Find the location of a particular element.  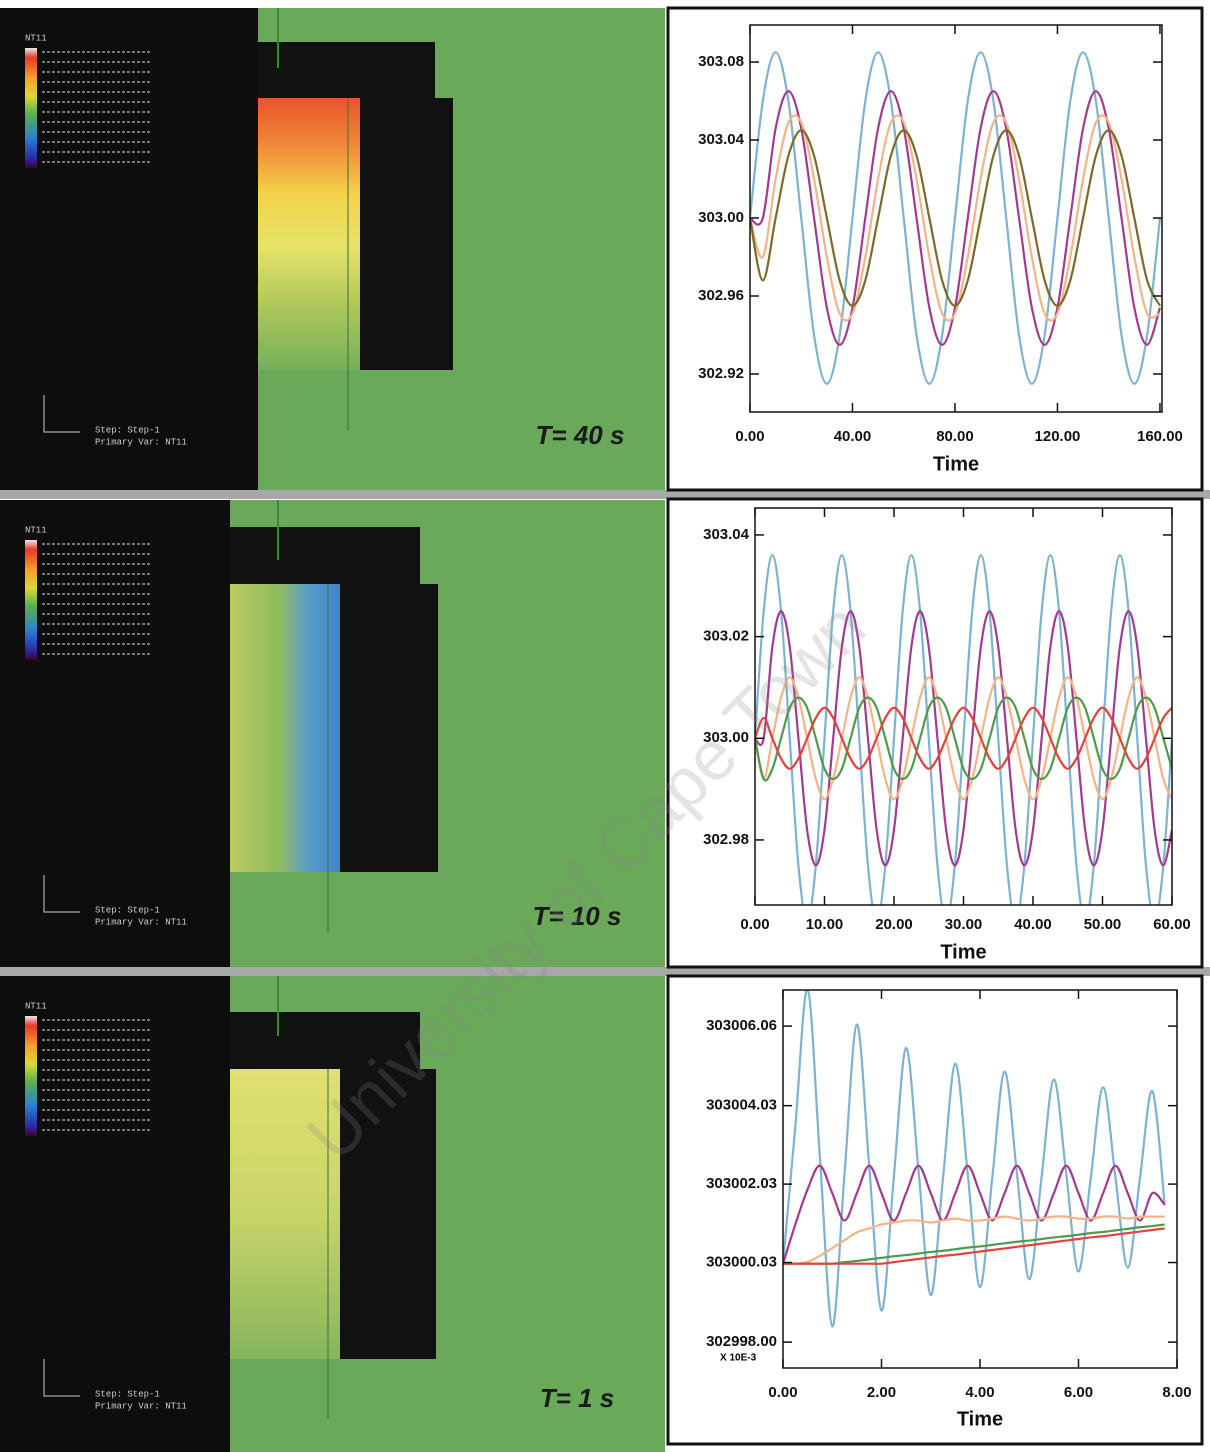

x-tick-label: 8.00 is located at coordinates (1176, 1392).